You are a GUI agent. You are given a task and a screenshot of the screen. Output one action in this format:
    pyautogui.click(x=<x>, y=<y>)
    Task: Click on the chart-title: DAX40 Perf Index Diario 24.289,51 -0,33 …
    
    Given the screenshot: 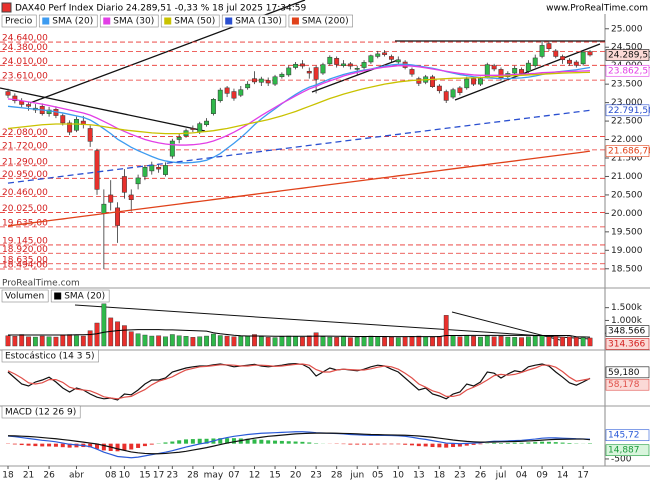 What is the action you would take?
    pyautogui.click(x=160, y=9)
    